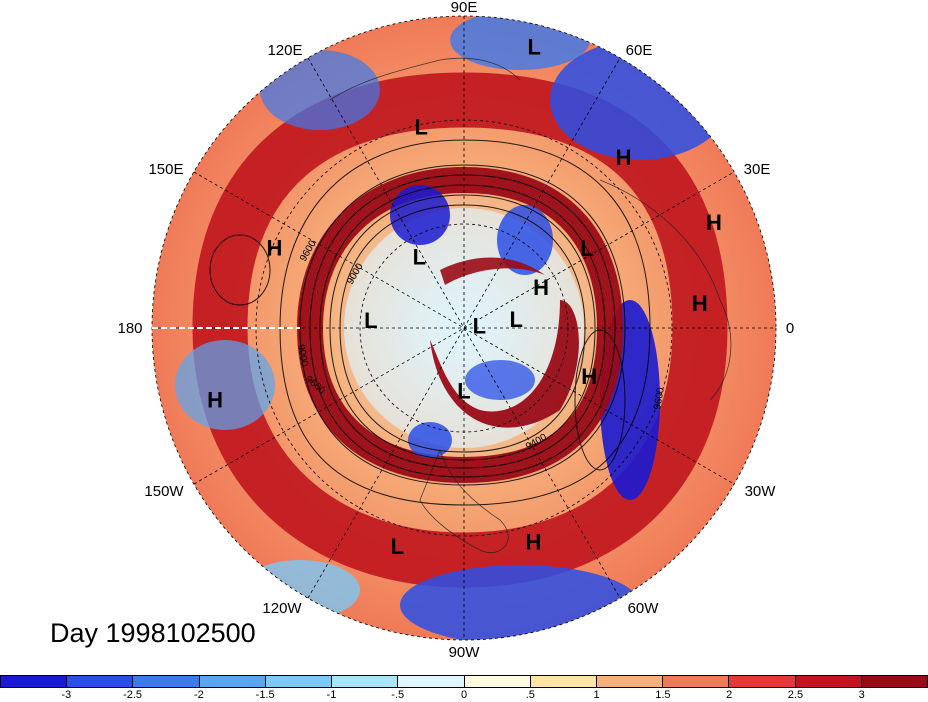 This screenshot has width=928, height=702. I want to click on colorbar-tick: -3, so click(66, 695).